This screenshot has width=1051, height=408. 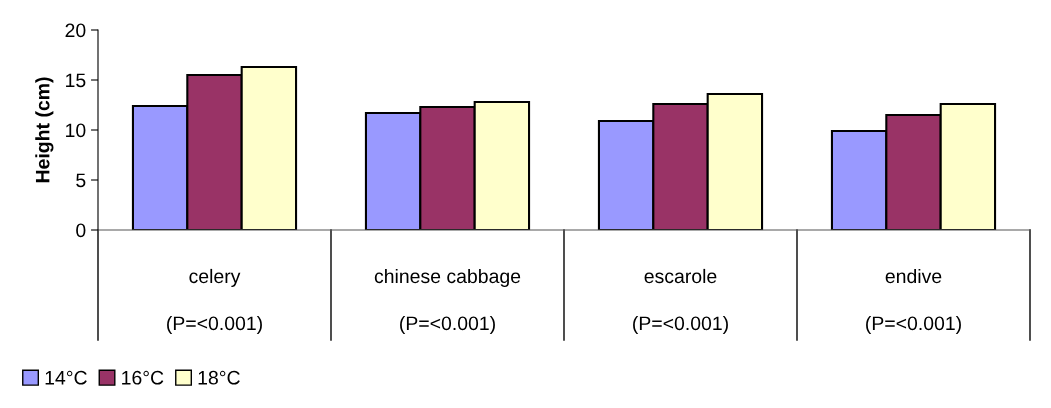 What do you see at coordinates (76, 80) in the screenshot?
I see `y-tick-label: 15` at bounding box center [76, 80].